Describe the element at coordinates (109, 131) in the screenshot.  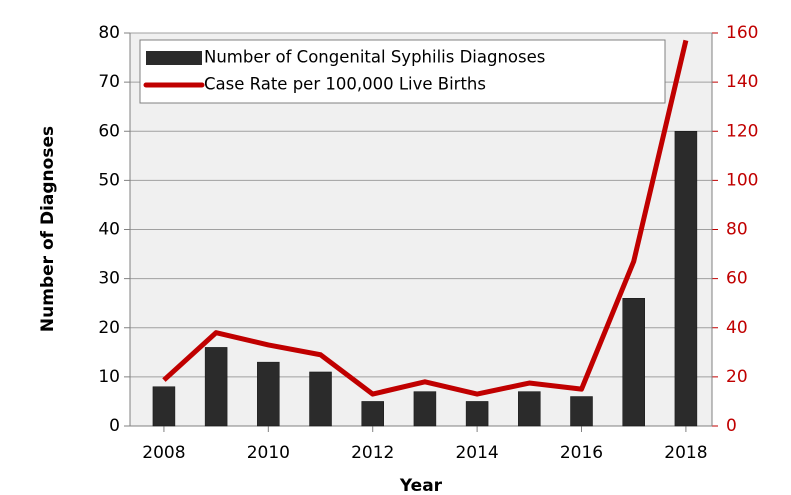
I see `y-tick-label: 60` at that location.